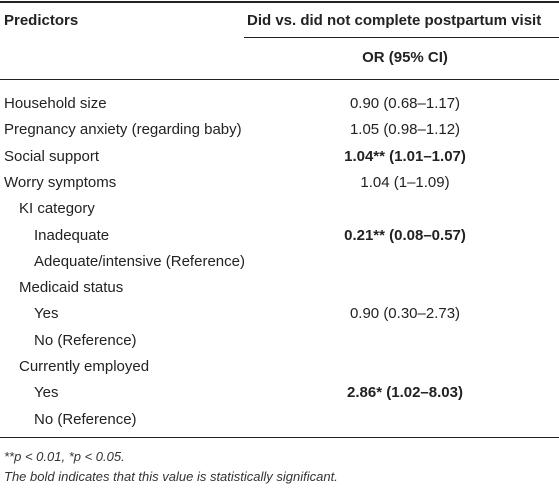 This screenshot has width=559, height=491. I want to click on predictor-label: Social support, so click(52, 156).